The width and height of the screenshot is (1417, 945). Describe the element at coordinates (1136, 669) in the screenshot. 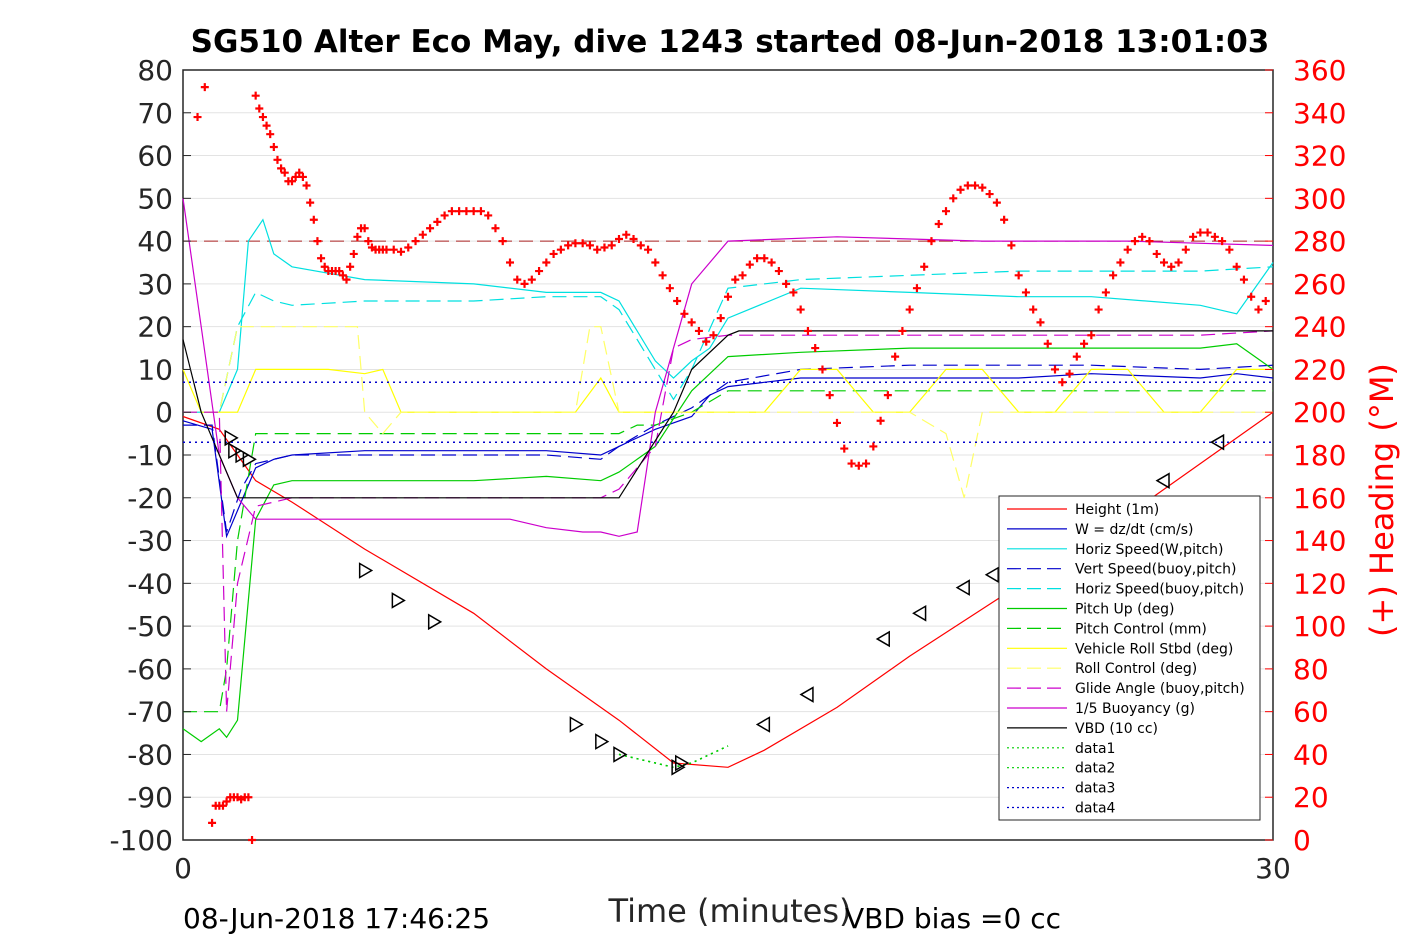

I see `legend-label: Roll Control (deg)` at that location.